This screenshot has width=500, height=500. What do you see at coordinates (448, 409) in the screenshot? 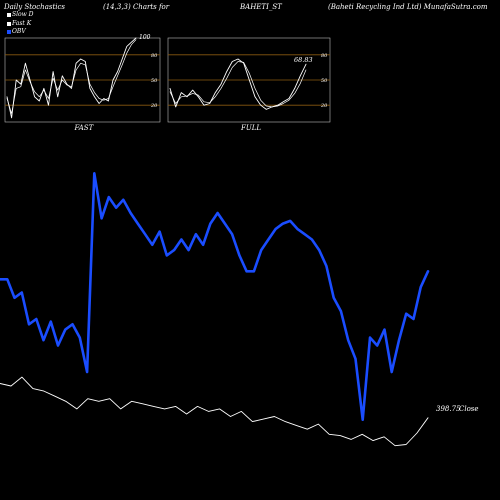
I see `close-last-value-label: 398.75` at bounding box center [448, 409].